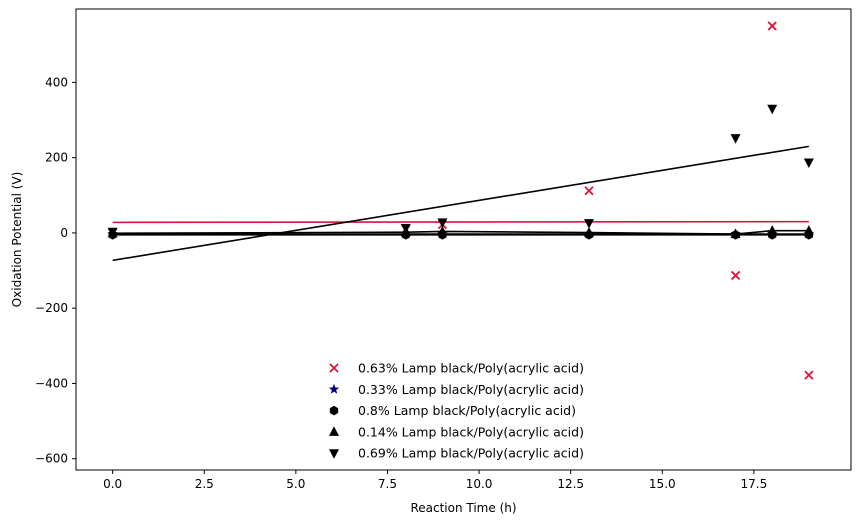 This screenshot has height=525, width=862. What do you see at coordinates (64, 233) in the screenshot?
I see `y-tick-label: 0` at bounding box center [64, 233].